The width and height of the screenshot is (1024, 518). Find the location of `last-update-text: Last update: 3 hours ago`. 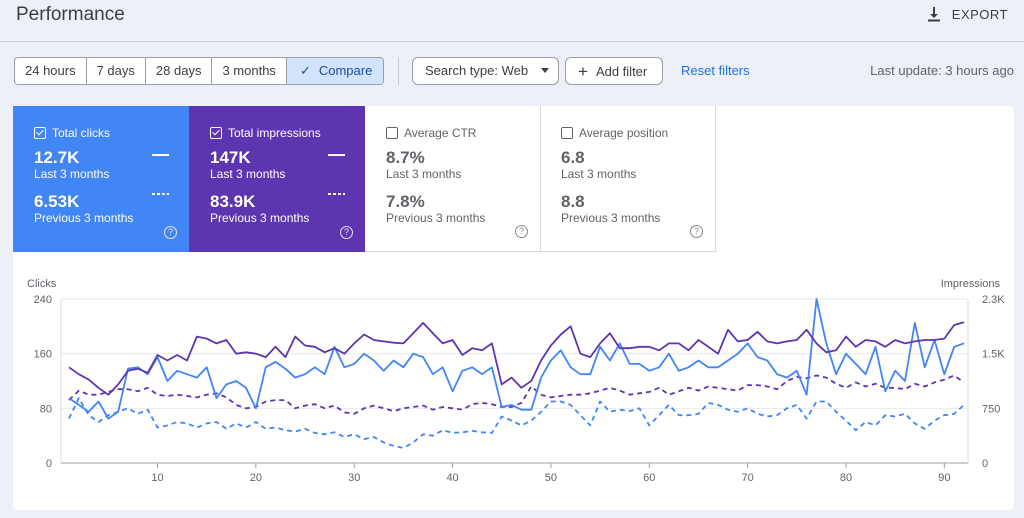

last-update-text: Last update: 3 hours ago is located at coordinates (942, 70).